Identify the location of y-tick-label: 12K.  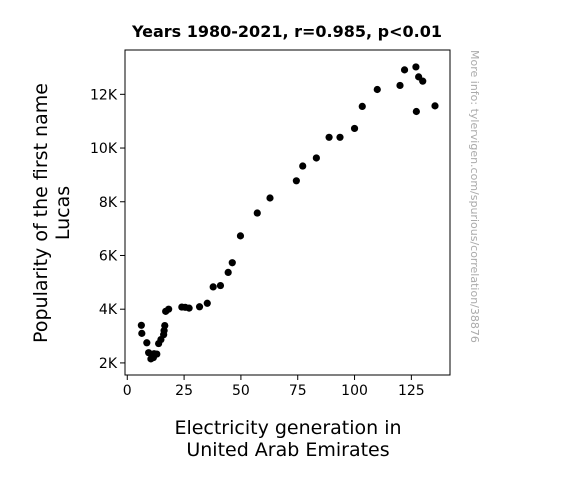
(104, 95).